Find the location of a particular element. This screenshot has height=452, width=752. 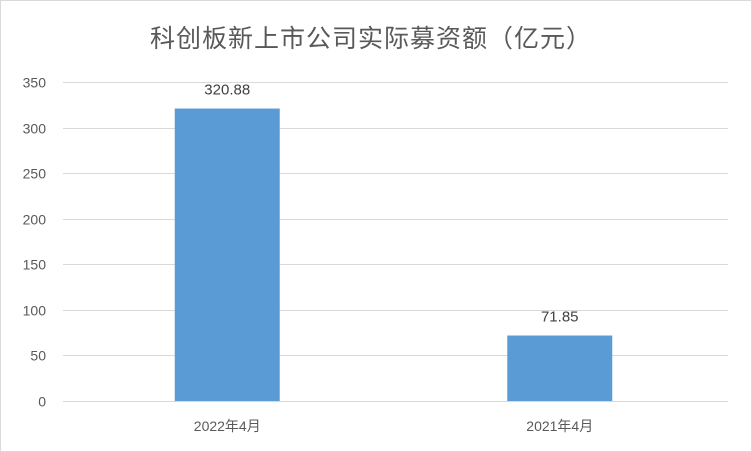

y-tick-label: 0 is located at coordinates (42, 402).